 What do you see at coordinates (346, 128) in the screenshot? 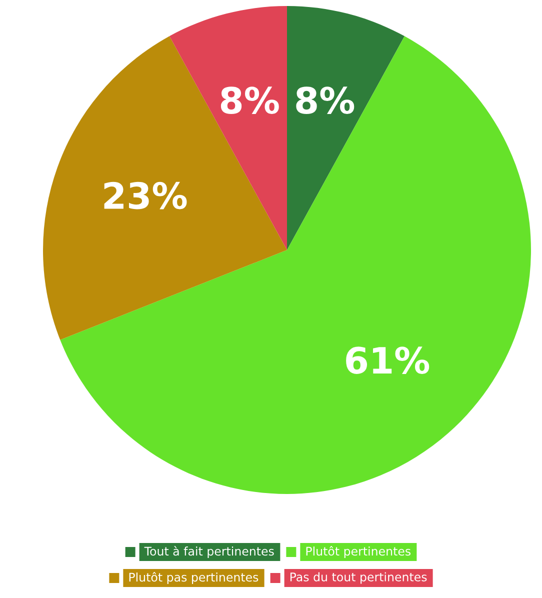
I see `pie-slice` at bounding box center [346, 128].